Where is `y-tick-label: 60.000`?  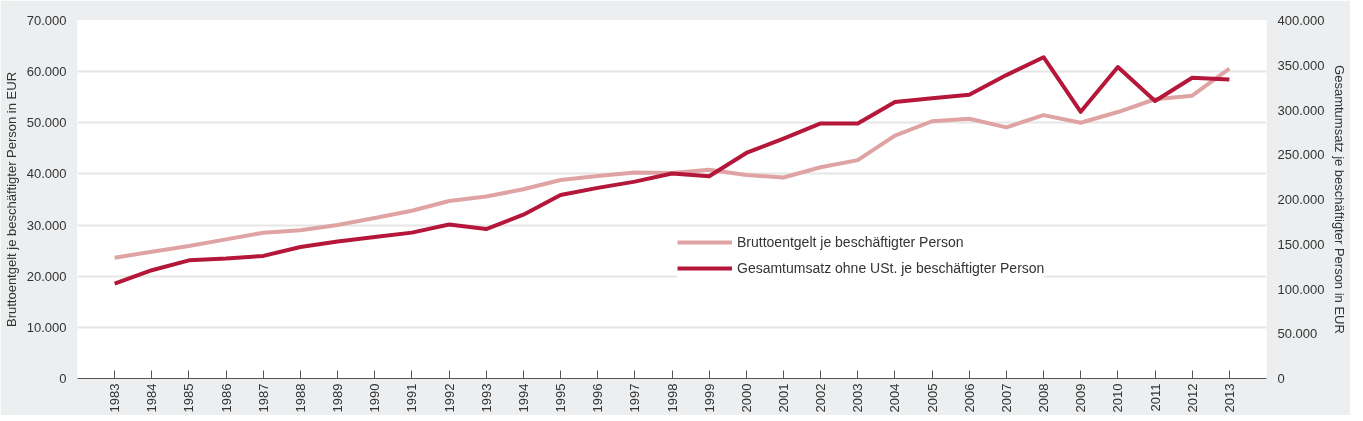
y-tick-label: 60.000 is located at coordinates (46, 72).